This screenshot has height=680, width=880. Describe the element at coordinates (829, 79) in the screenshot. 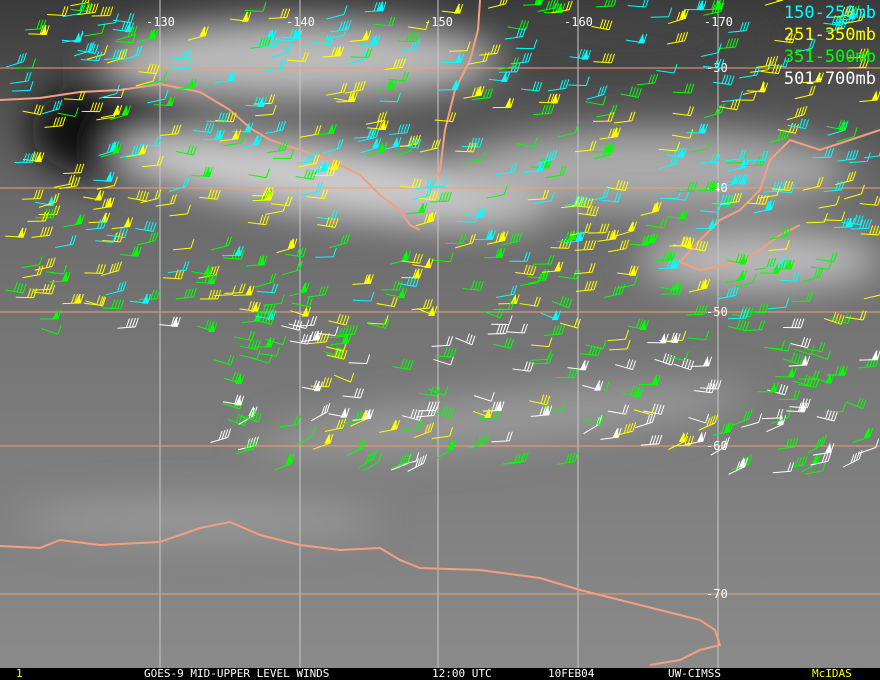

I see `legend-item-501-700: 501-700mb` at that location.